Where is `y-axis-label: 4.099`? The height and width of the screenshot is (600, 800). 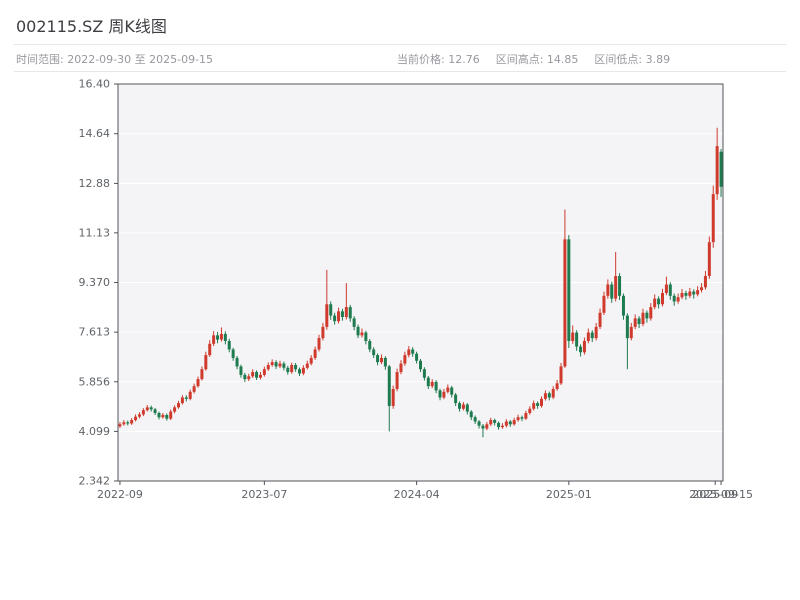
y-axis-label: 4.099 is located at coordinates (95, 431).